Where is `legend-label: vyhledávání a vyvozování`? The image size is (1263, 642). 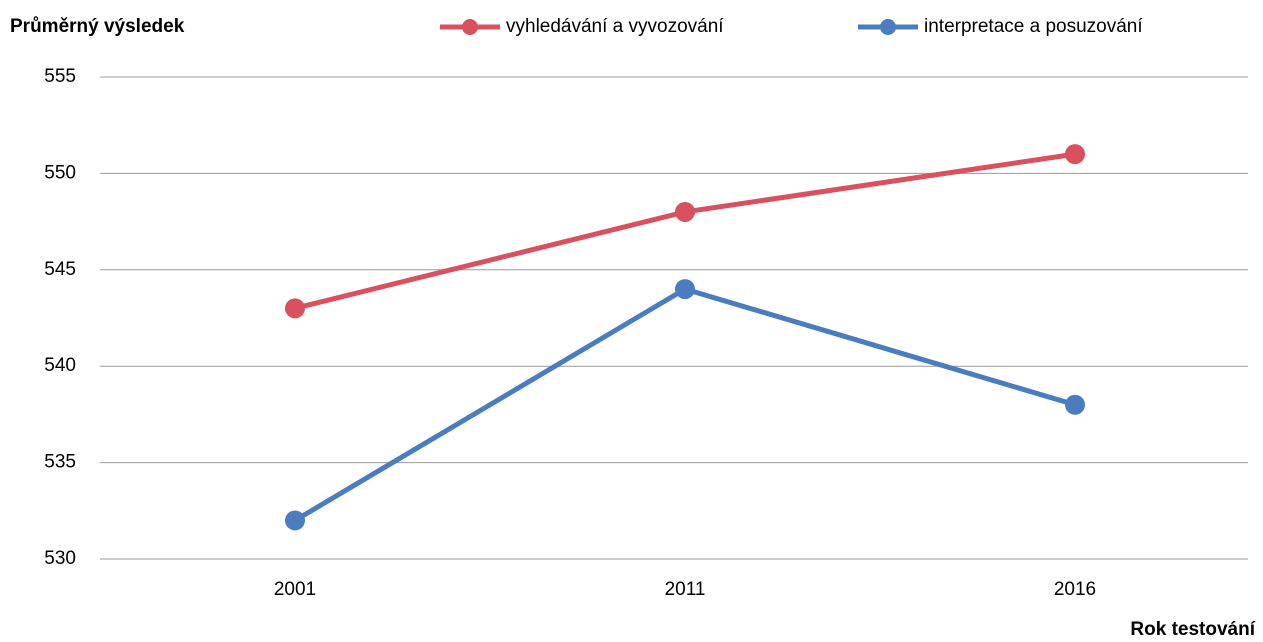 legend-label: vyhledávání a vyvozování is located at coordinates (615, 26).